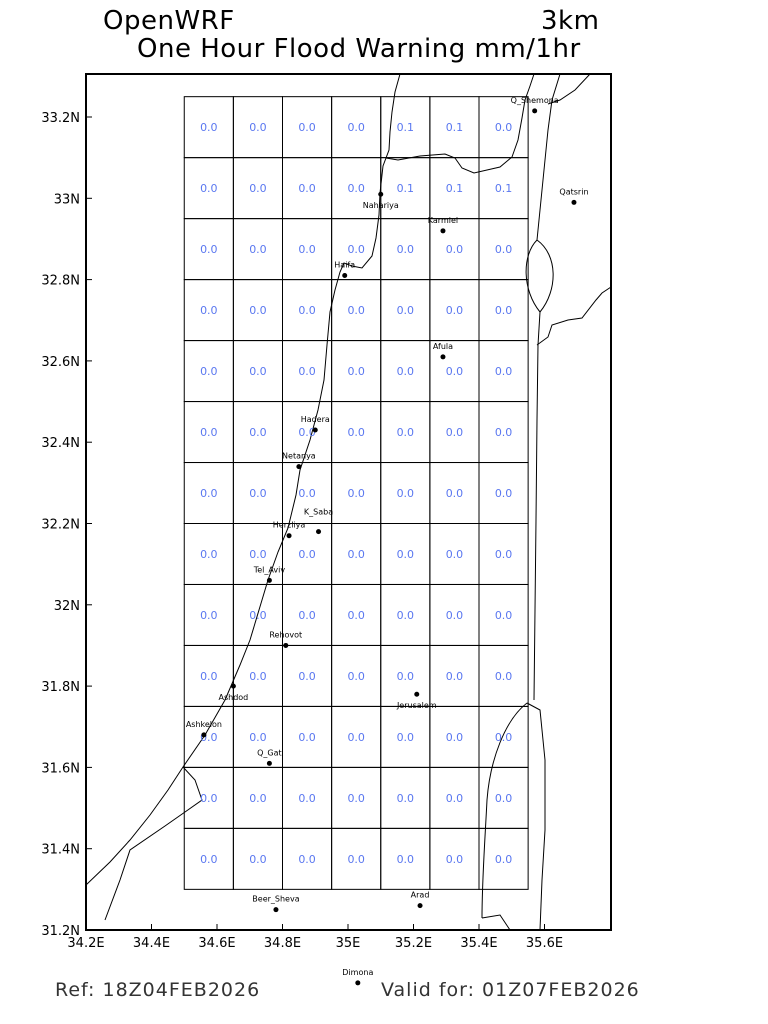  What do you see at coordinates (569, 89) in the screenshot?
I see `golan-north` at bounding box center [569, 89].